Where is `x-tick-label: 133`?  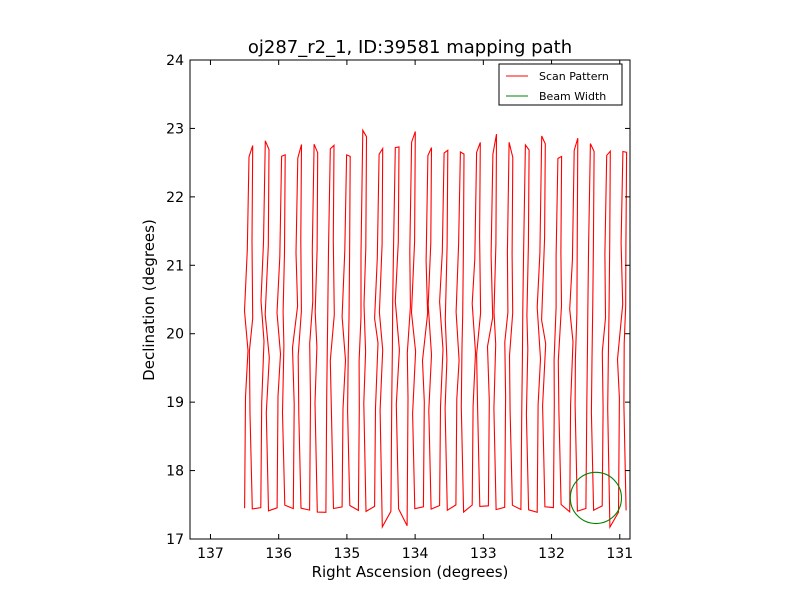 x-tick-label: 133 is located at coordinates (483, 554).